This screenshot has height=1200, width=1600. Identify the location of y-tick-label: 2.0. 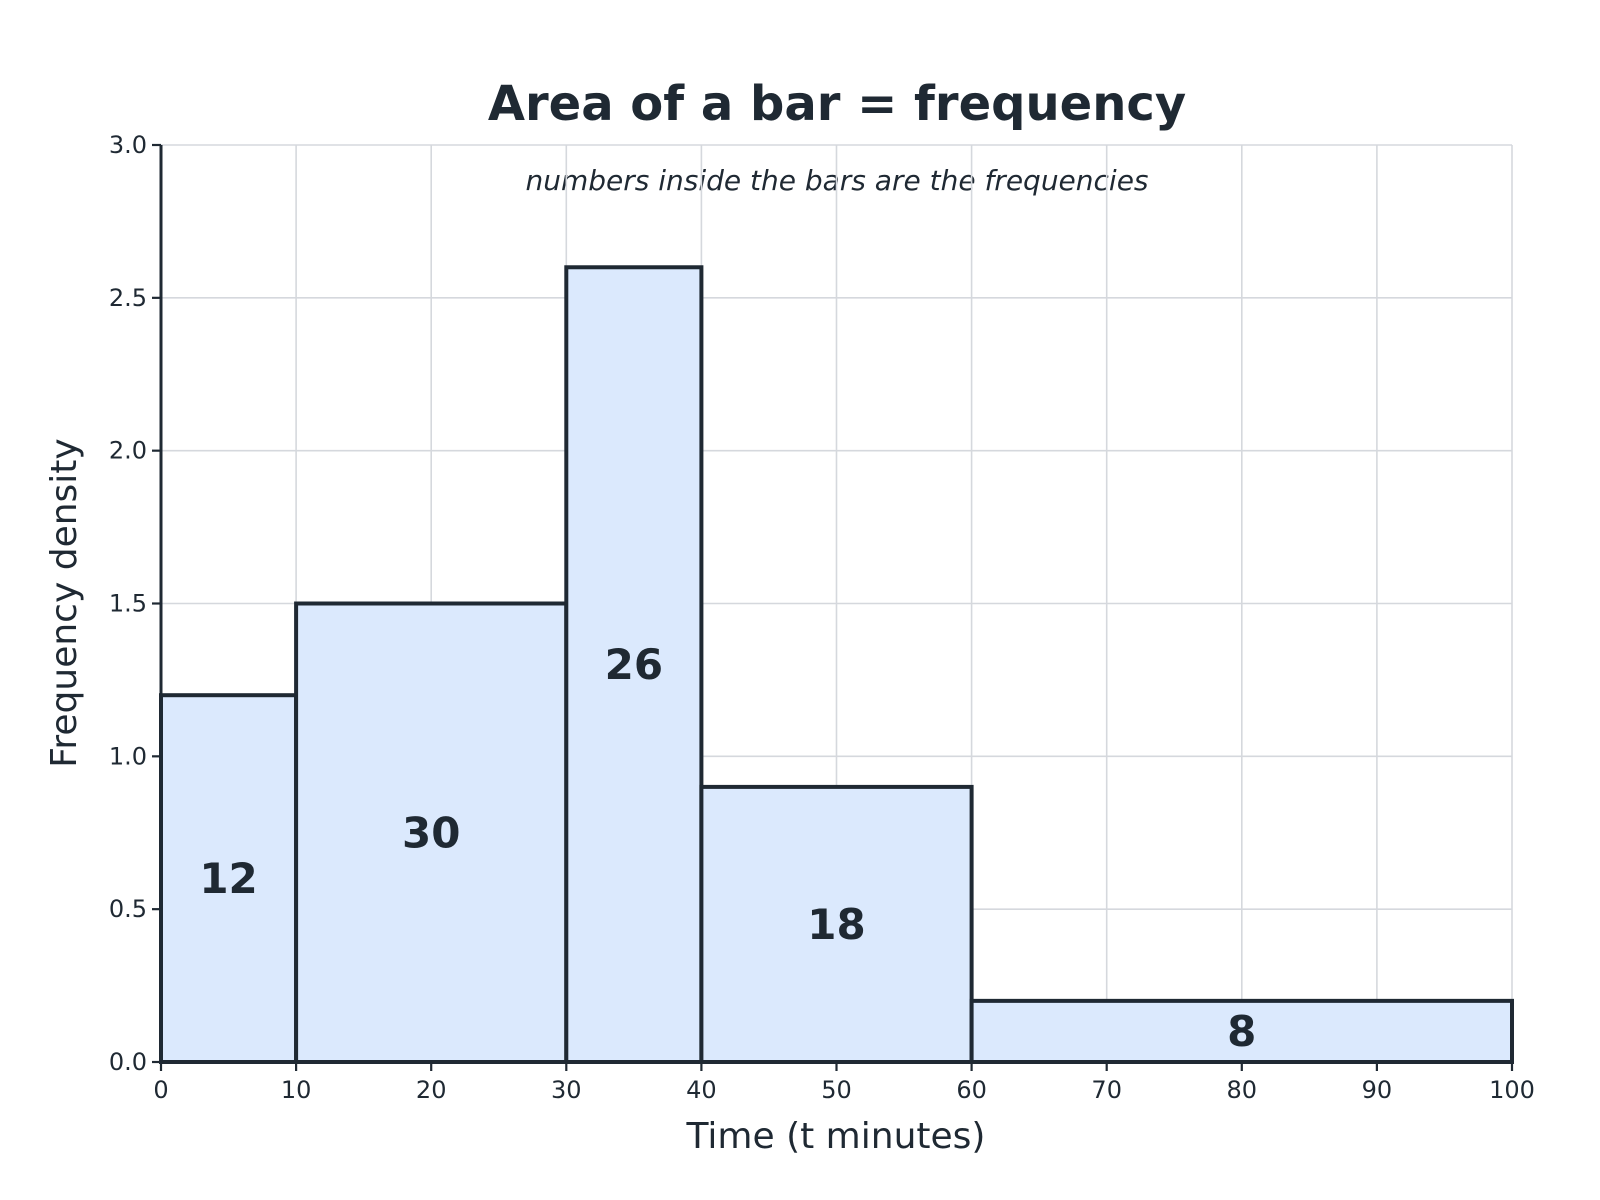
(128, 451).